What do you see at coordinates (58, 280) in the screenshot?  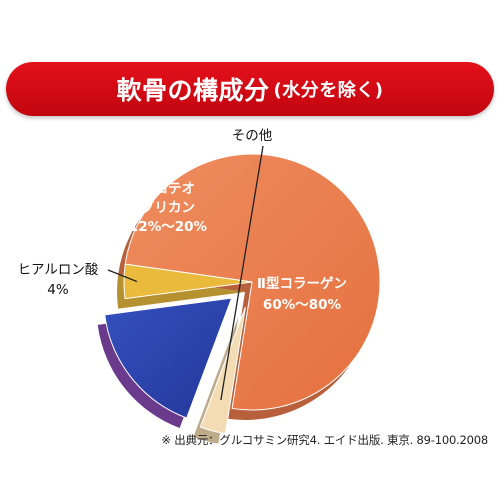 I see `label-hyaluronic-acid: ヒアルロン酸 4%` at bounding box center [58, 280].